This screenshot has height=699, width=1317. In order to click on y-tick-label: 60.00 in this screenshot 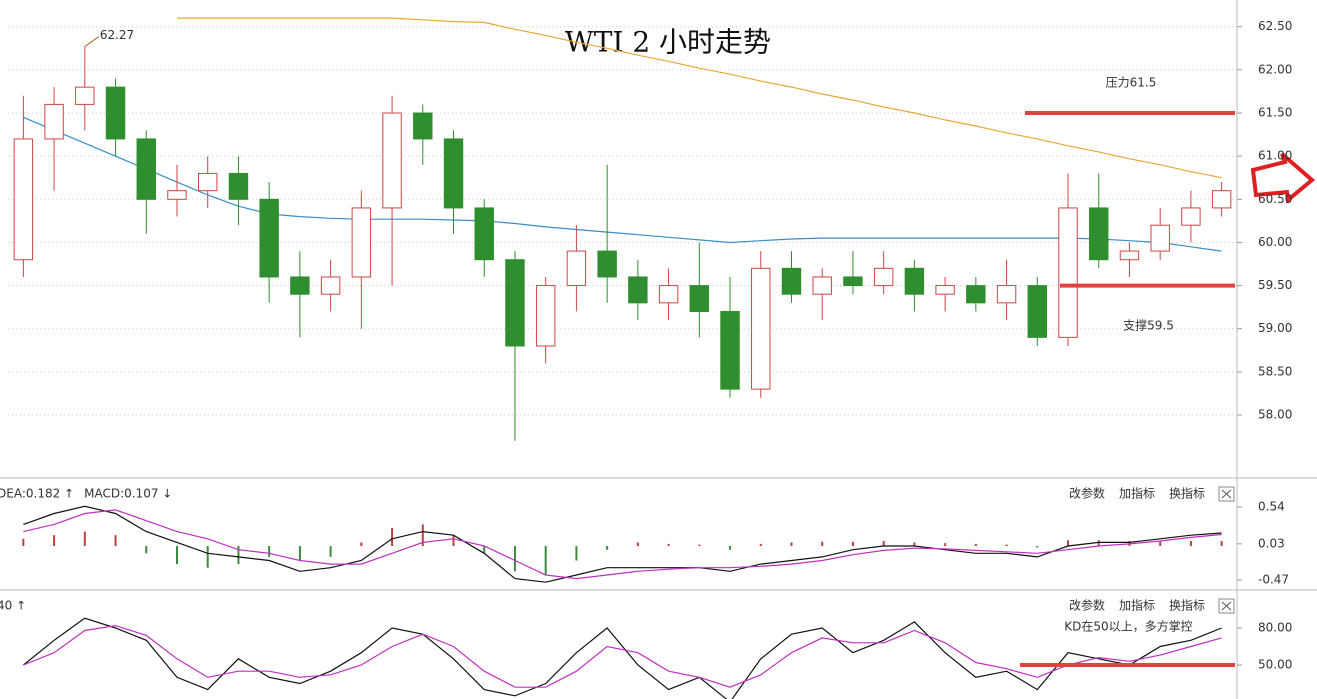, I will do `click(1275, 242)`.